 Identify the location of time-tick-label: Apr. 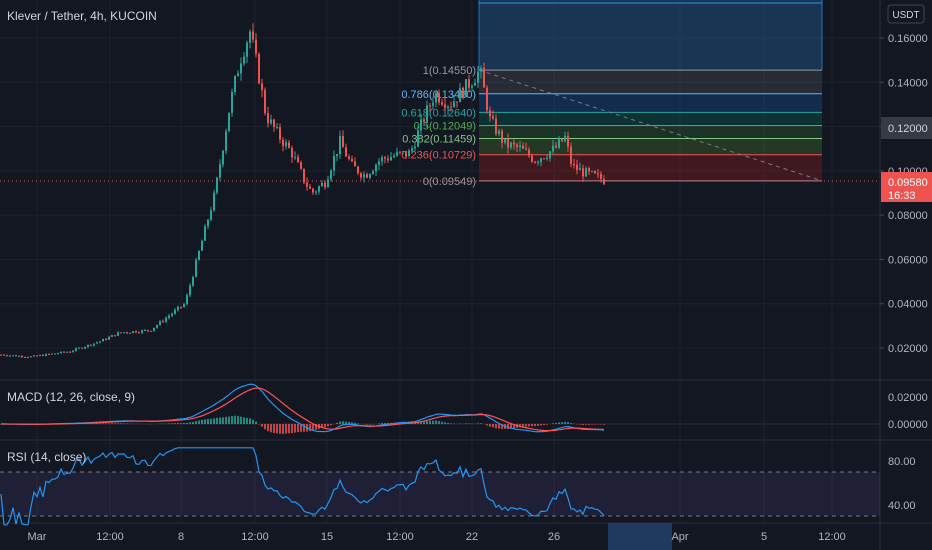
(679, 537).